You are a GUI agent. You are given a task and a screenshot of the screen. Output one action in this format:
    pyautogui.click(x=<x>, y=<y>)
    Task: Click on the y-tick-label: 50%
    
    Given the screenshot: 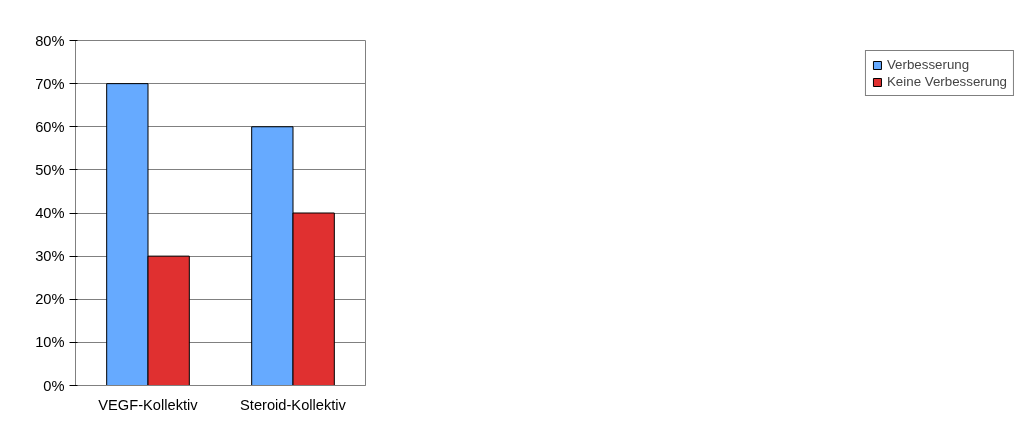 What is the action you would take?
    pyautogui.click(x=50, y=169)
    